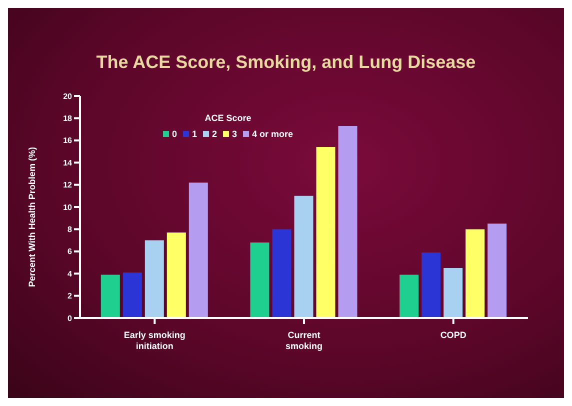  Describe the element at coordinates (453, 335) in the screenshot. I see `x-tick-label: COPD` at that location.